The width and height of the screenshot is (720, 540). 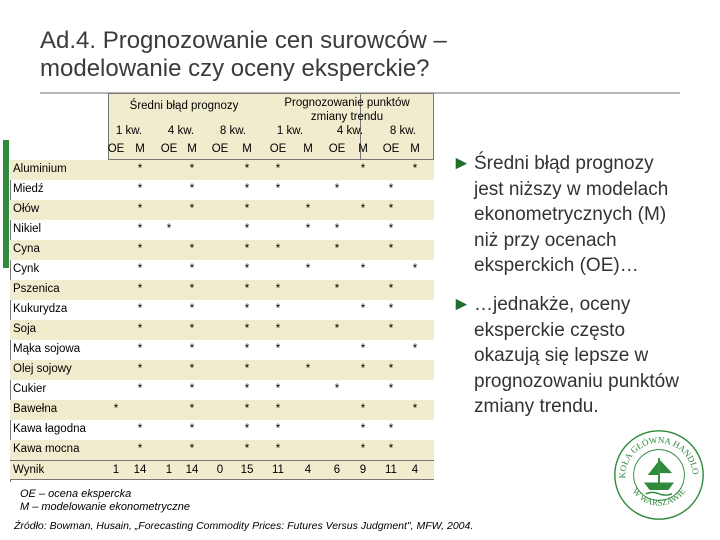 What do you see at coordinates (571, 189) in the screenshot?
I see `bullet-1-line2: jest niższy w modelach` at bounding box center [571, 189].